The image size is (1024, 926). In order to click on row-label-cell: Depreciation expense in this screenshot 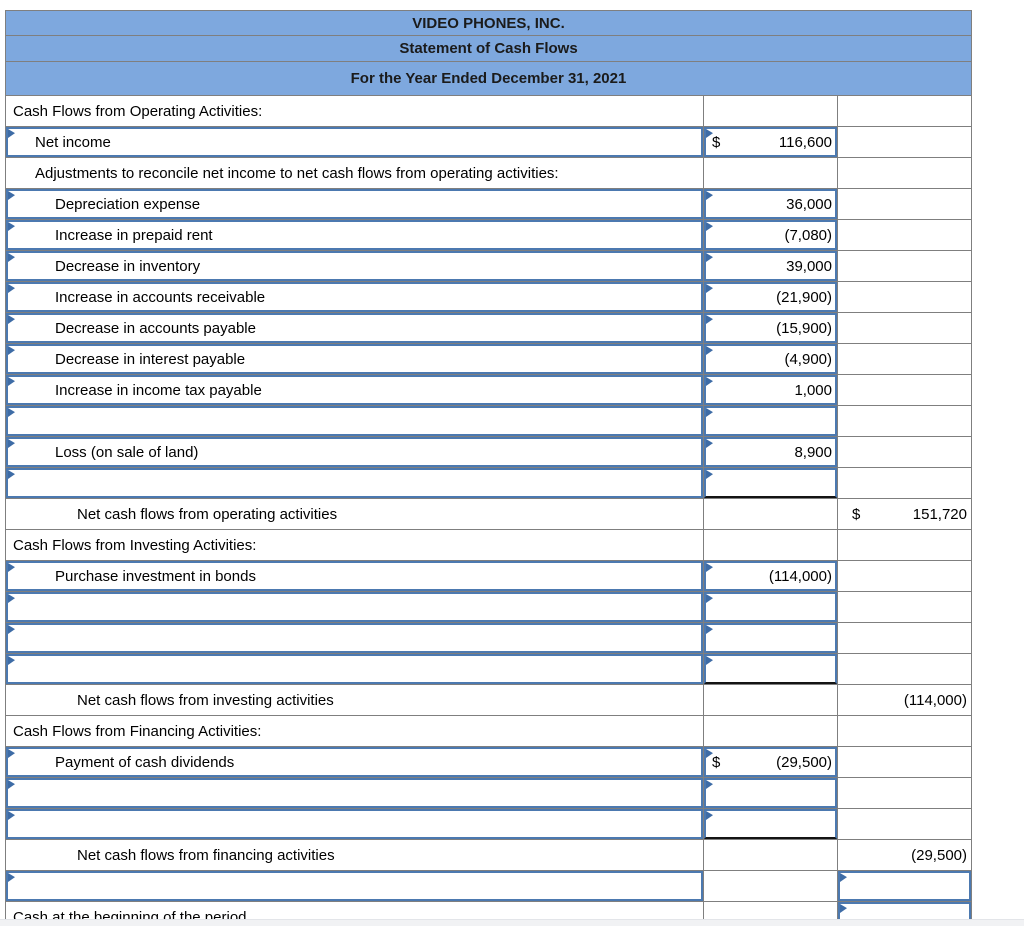, I will do `click(355, 204)`.